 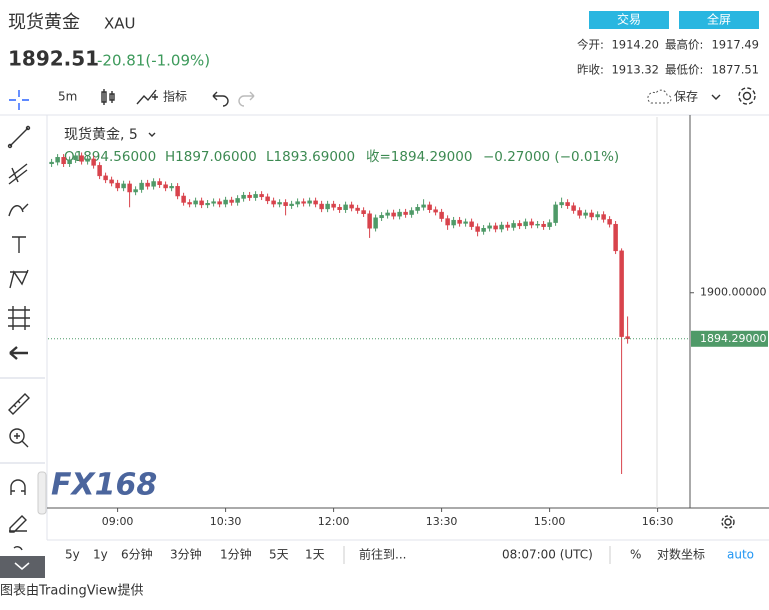 What do you see at coordinates (186, 554) in the screenshot?
I see `range-button: 3分钟` at bounding box center [186, 554].